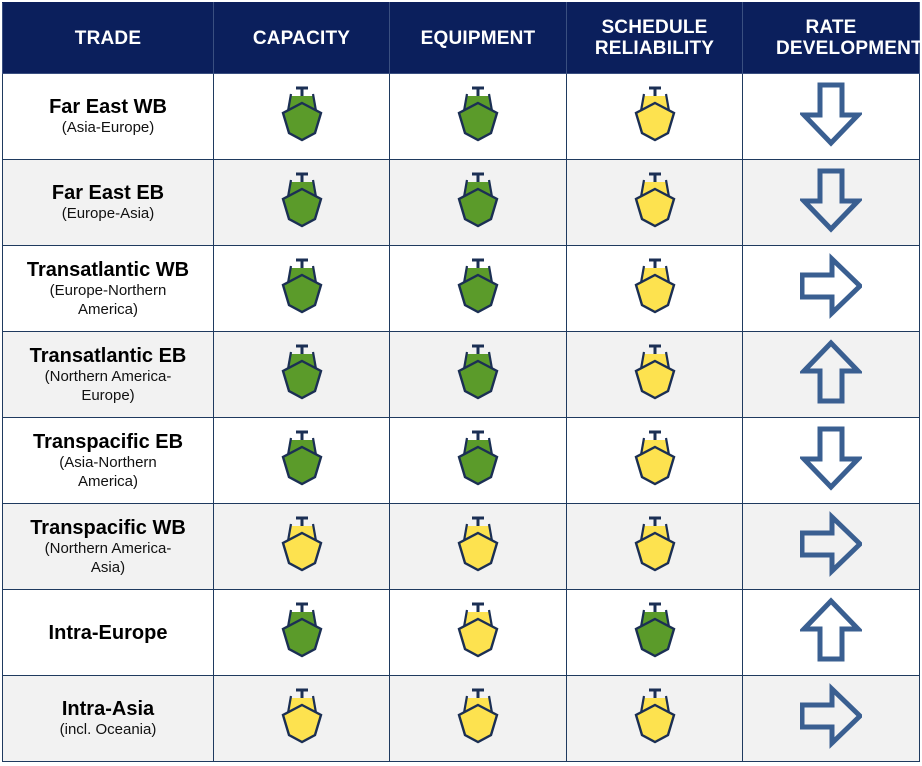  I want to click on header-schedule-reliability: SCHEDULE RELIABILITY, so click(654, 38).